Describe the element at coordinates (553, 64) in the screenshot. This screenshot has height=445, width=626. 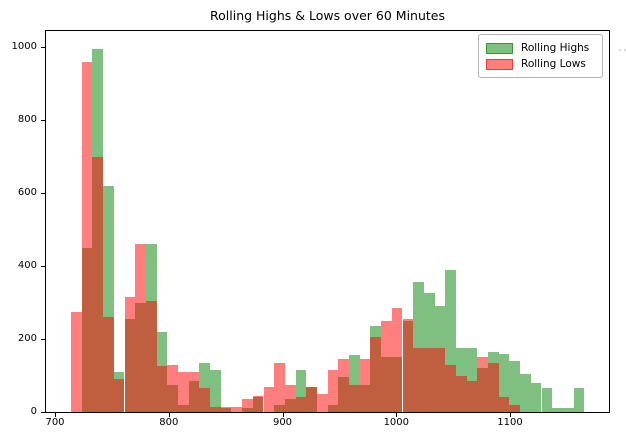
I see `legend-label: Rolling Lows` at that location.